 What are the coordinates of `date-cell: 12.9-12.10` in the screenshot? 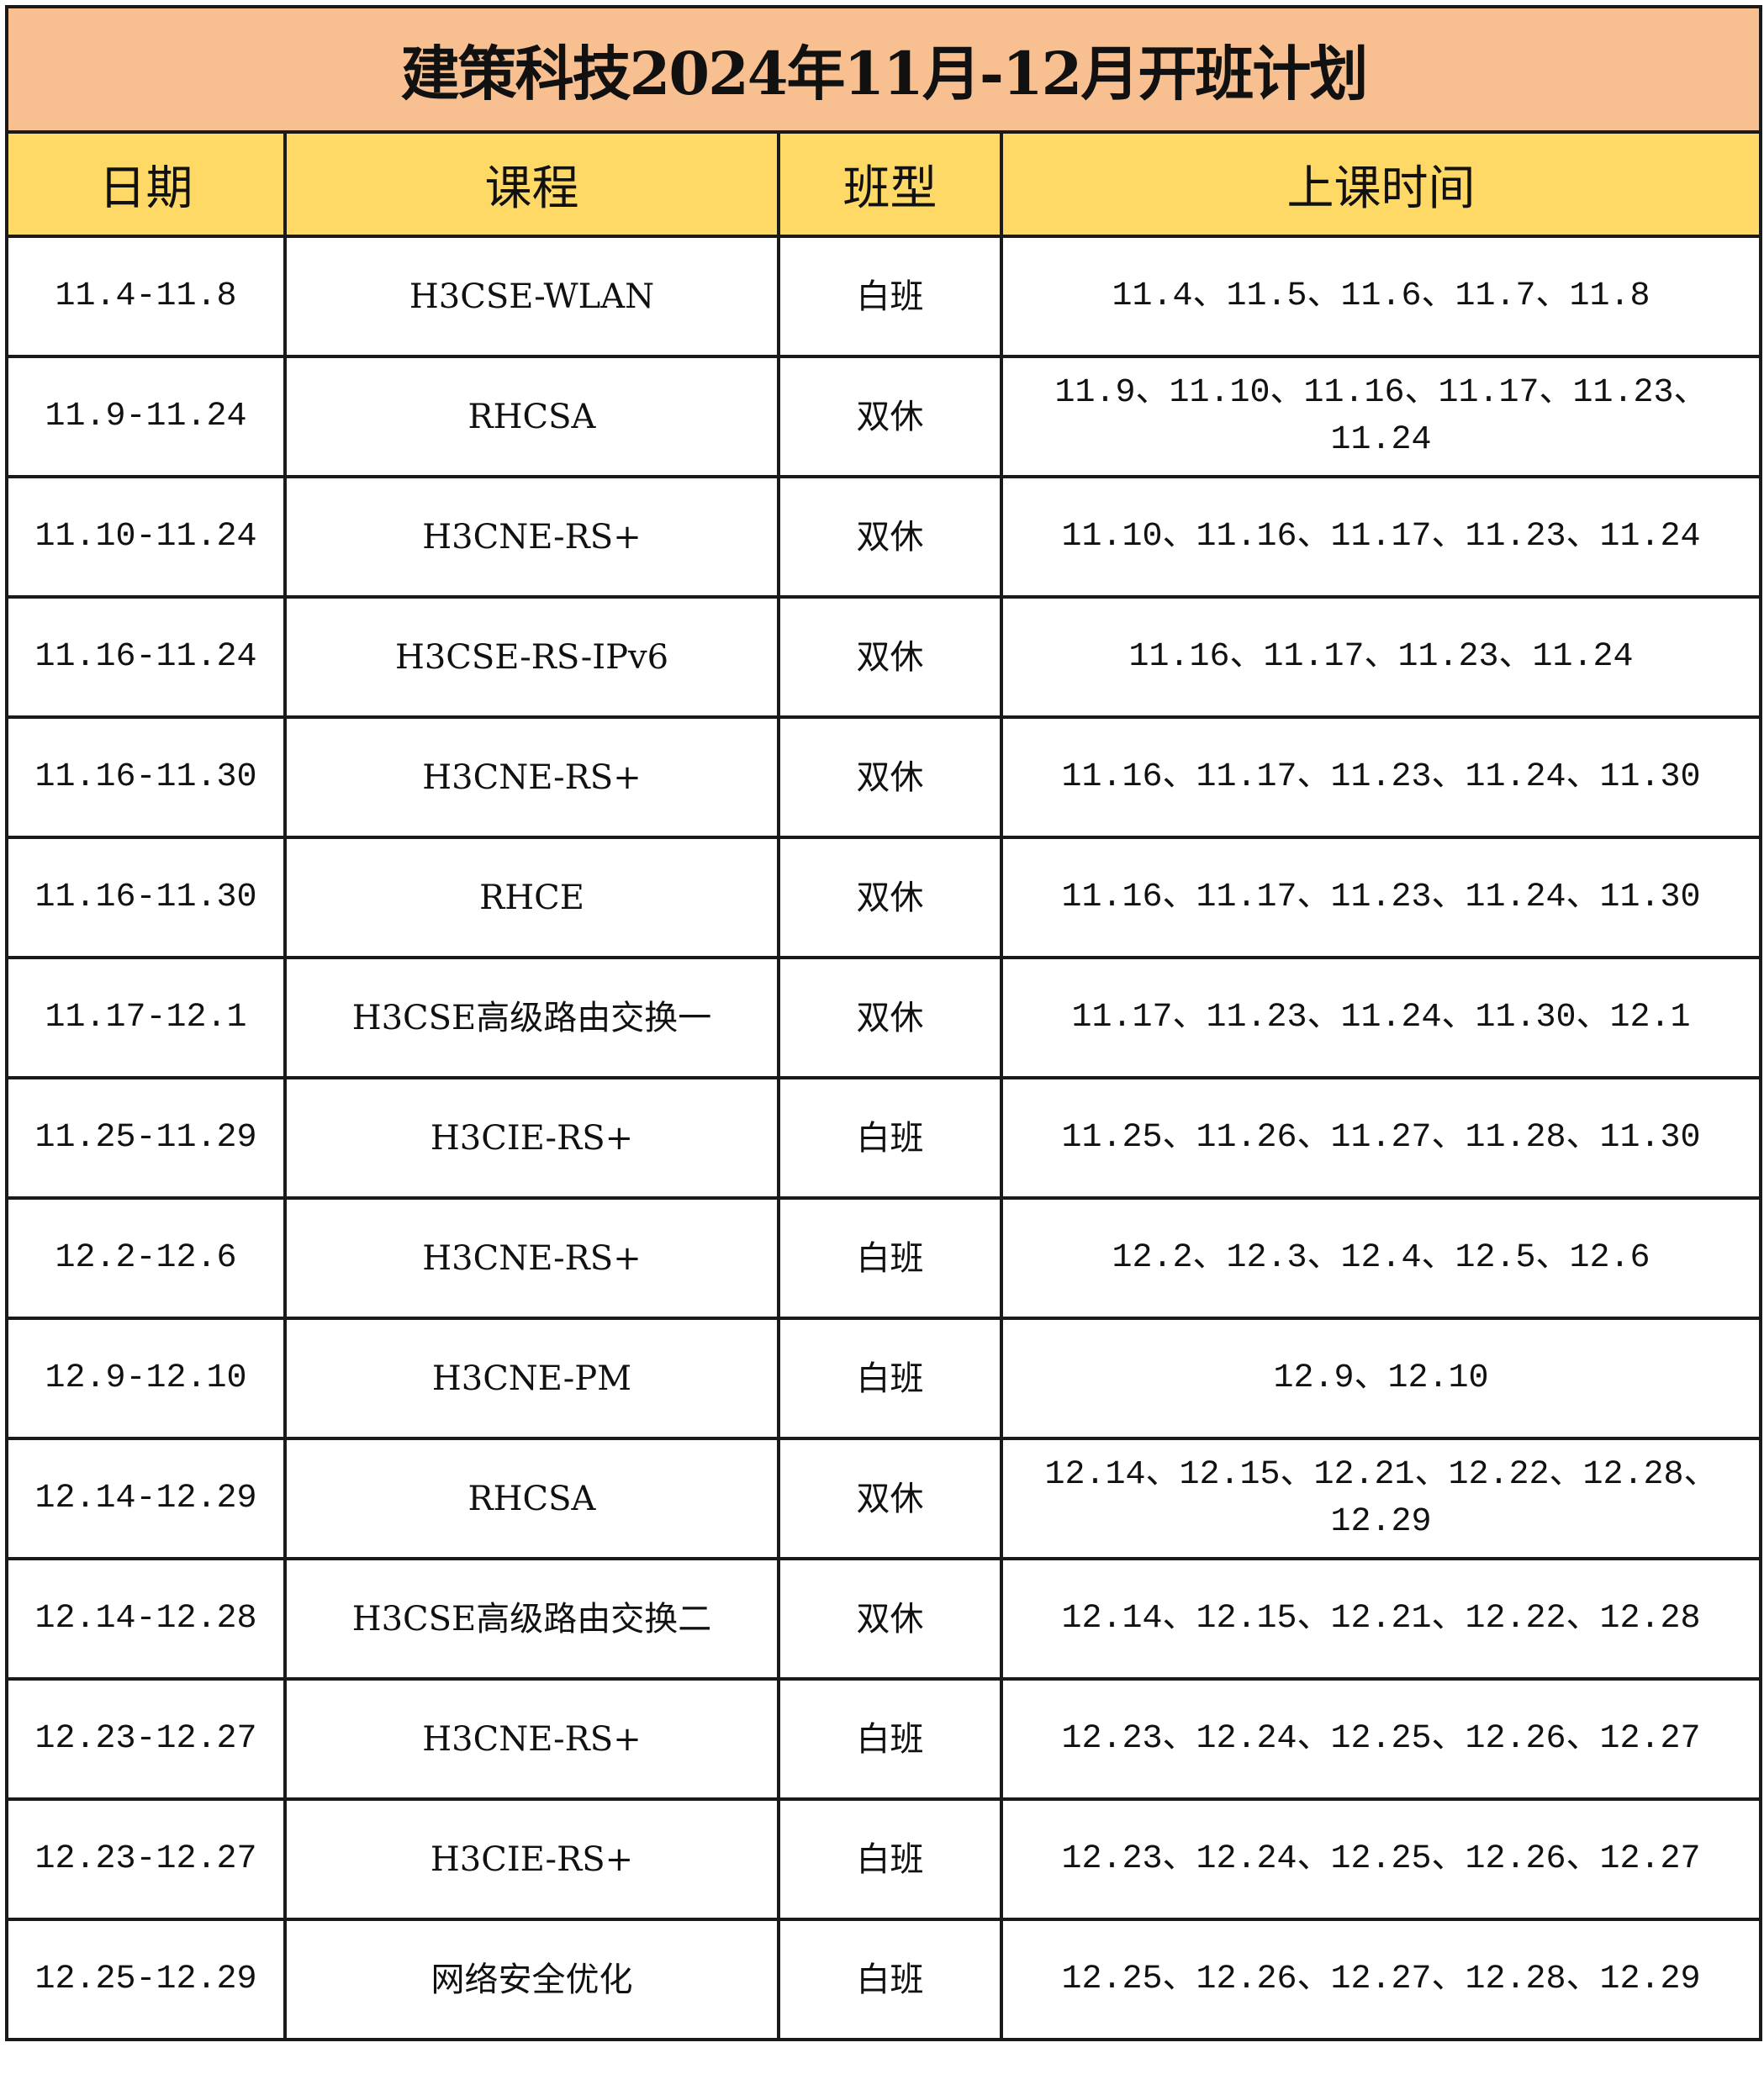 It's located at (146, 1378).